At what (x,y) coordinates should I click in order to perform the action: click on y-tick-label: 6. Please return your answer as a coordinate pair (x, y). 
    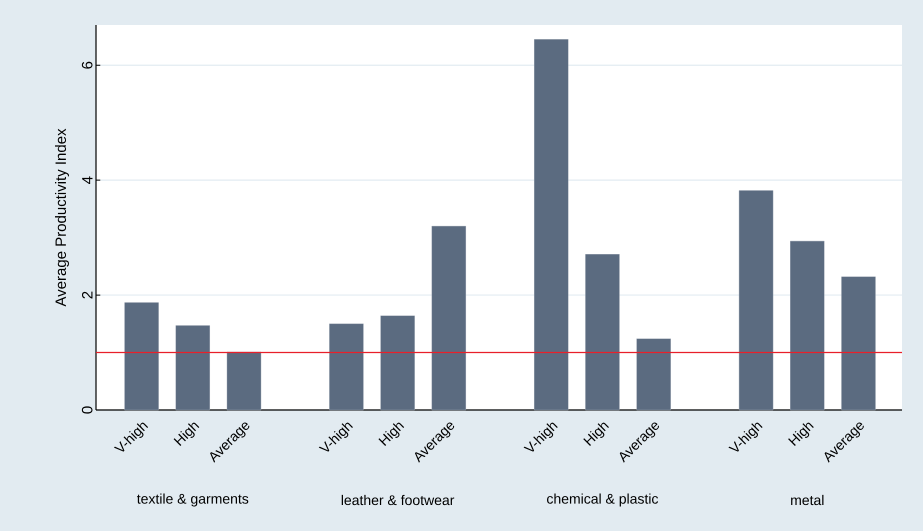
    Looking at the image, I should click on (87, 65).